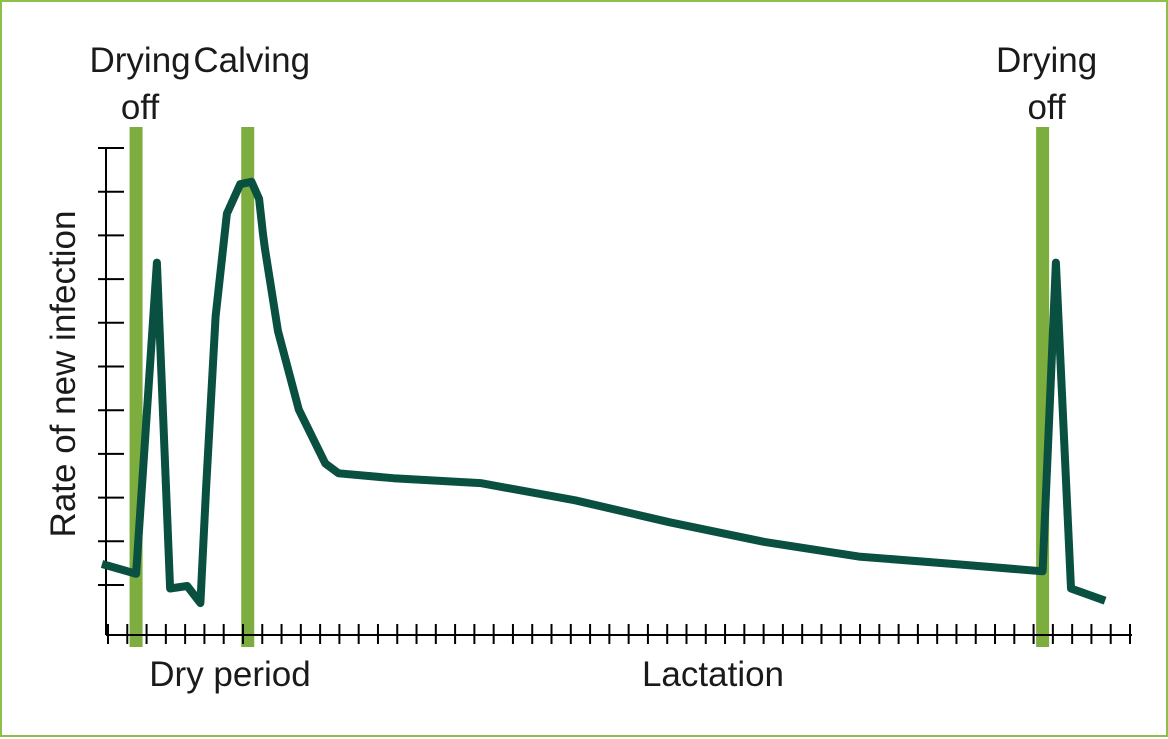 The width and height of the screenshot is (1168, 739). I want to click on calving-label-line: Calving, so click(251, 60).